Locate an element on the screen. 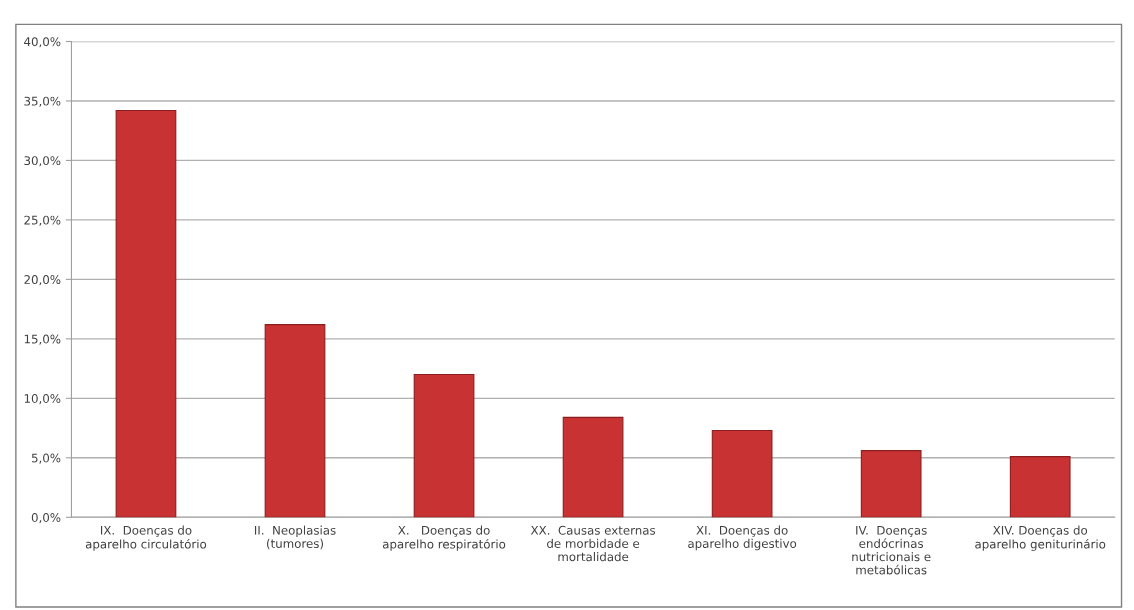 The width and height of the screenshot is (1134, 610). y-tick-label: 20,0% is located at coordinates (42, 280).